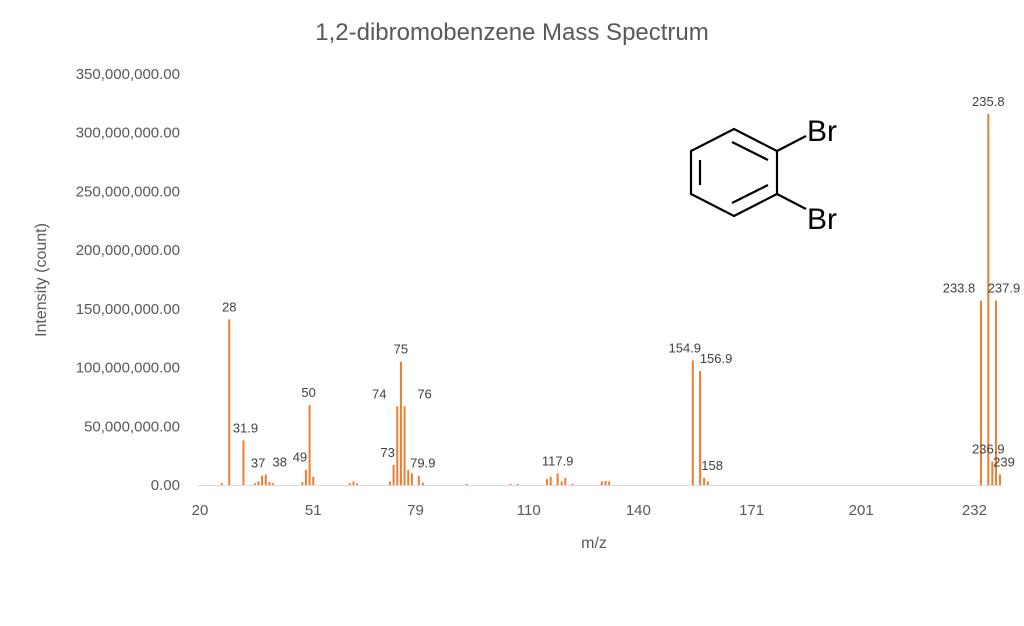  Describe the element at coordinates (822, 131) in the screenshot. I see `bromine-label-1: Br` at that location.